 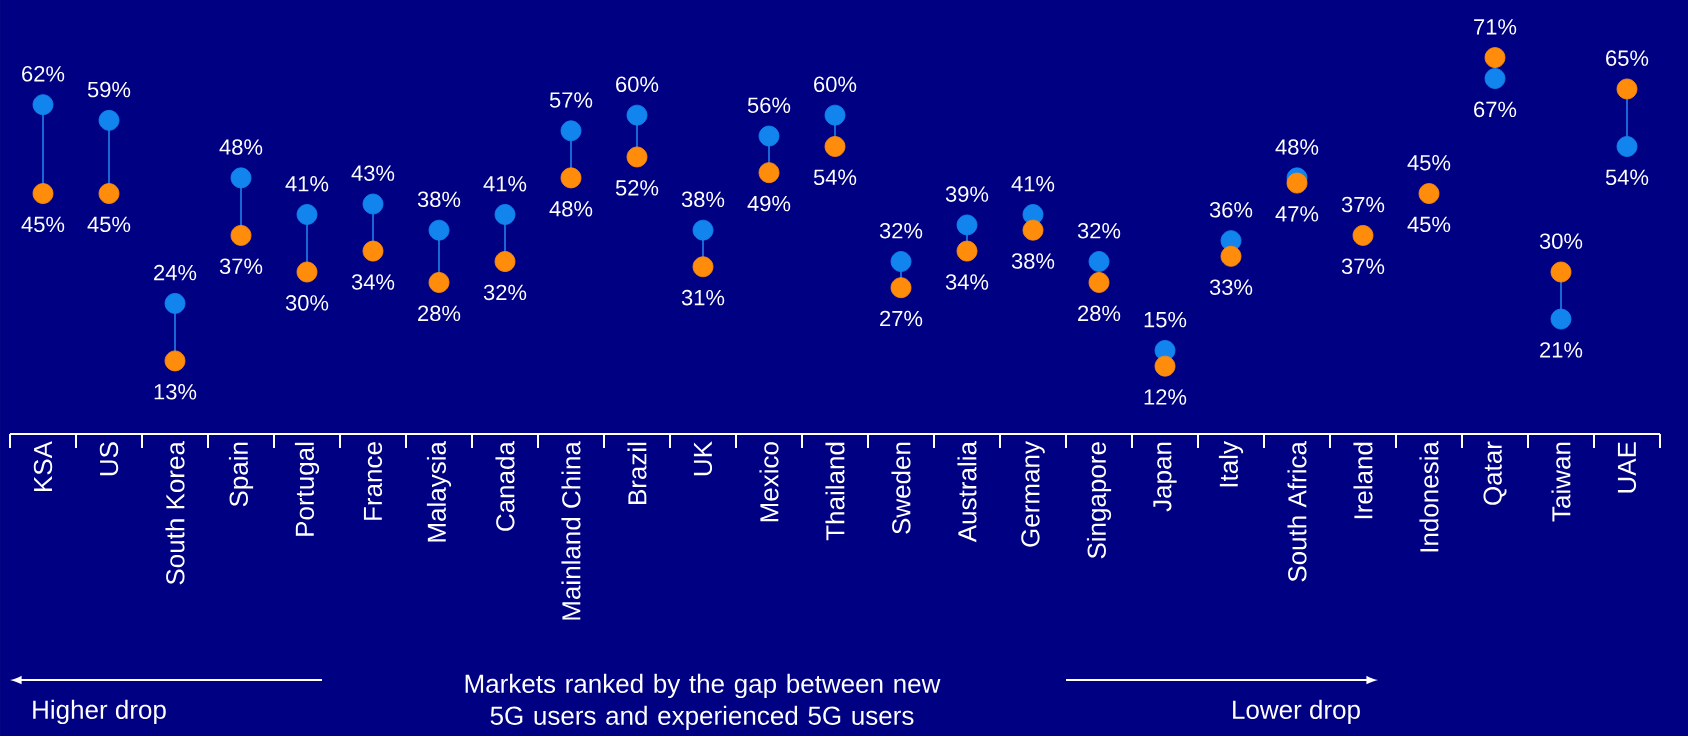 I want to click on x-tick-label: UAE, so click(x=1627, y=467).